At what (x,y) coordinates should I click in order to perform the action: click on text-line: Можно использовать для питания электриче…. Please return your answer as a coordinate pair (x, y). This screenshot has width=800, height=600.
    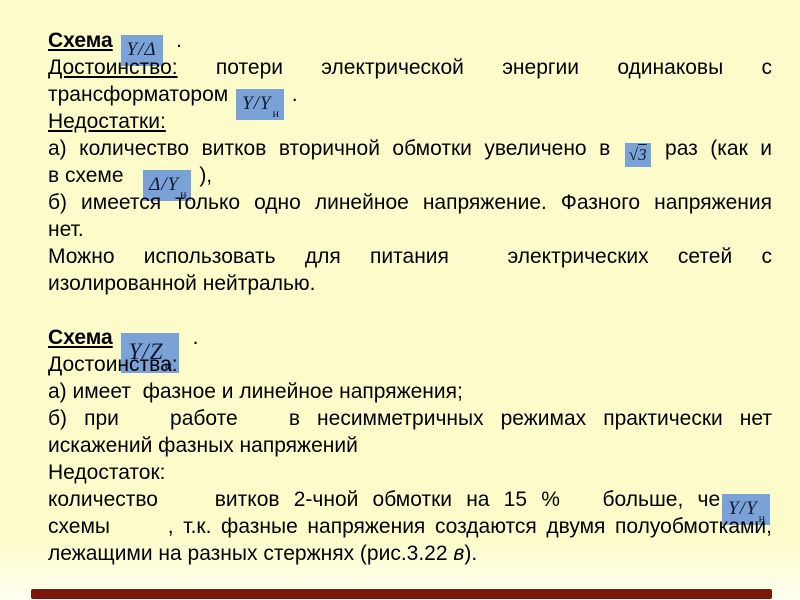
    Looking at the image, I should click on (410, 256).